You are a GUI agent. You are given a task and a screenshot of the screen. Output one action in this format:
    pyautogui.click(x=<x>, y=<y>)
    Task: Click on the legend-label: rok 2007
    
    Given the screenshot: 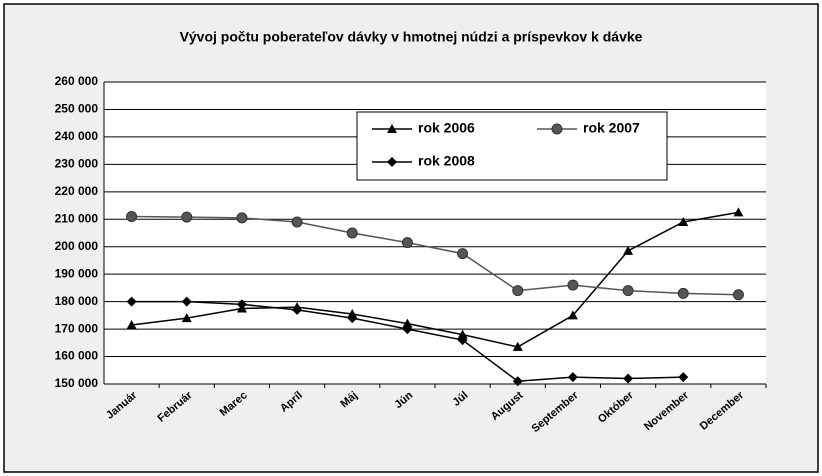 What is the action you would take?
    pyautogui.click(x=611, y=128)
    